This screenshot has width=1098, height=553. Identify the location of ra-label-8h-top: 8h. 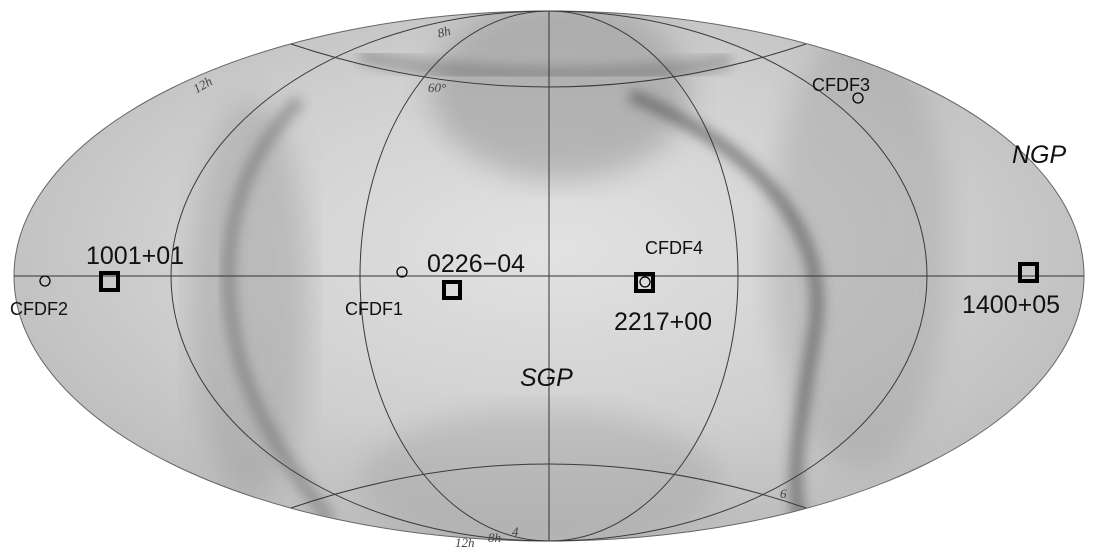
(444, 32).